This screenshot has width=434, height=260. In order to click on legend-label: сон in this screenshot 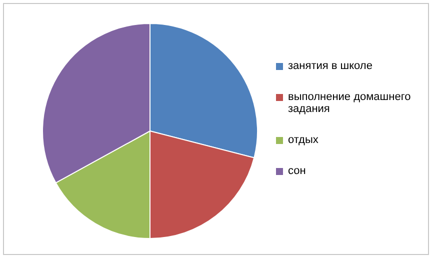, I will do `click(297, 171)`.